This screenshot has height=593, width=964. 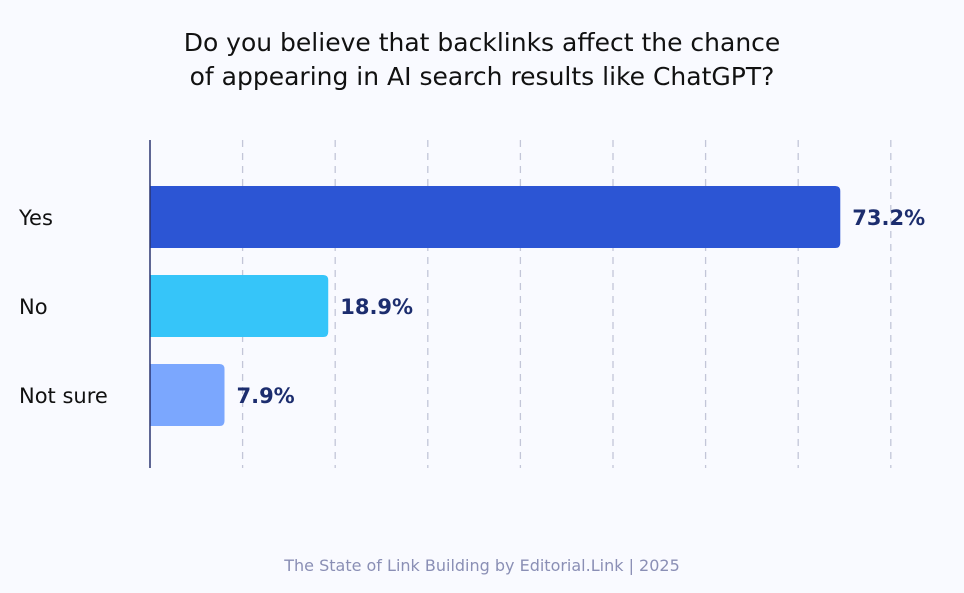 I want to click on value-label: 18.9%, so click(x=376, y=307).